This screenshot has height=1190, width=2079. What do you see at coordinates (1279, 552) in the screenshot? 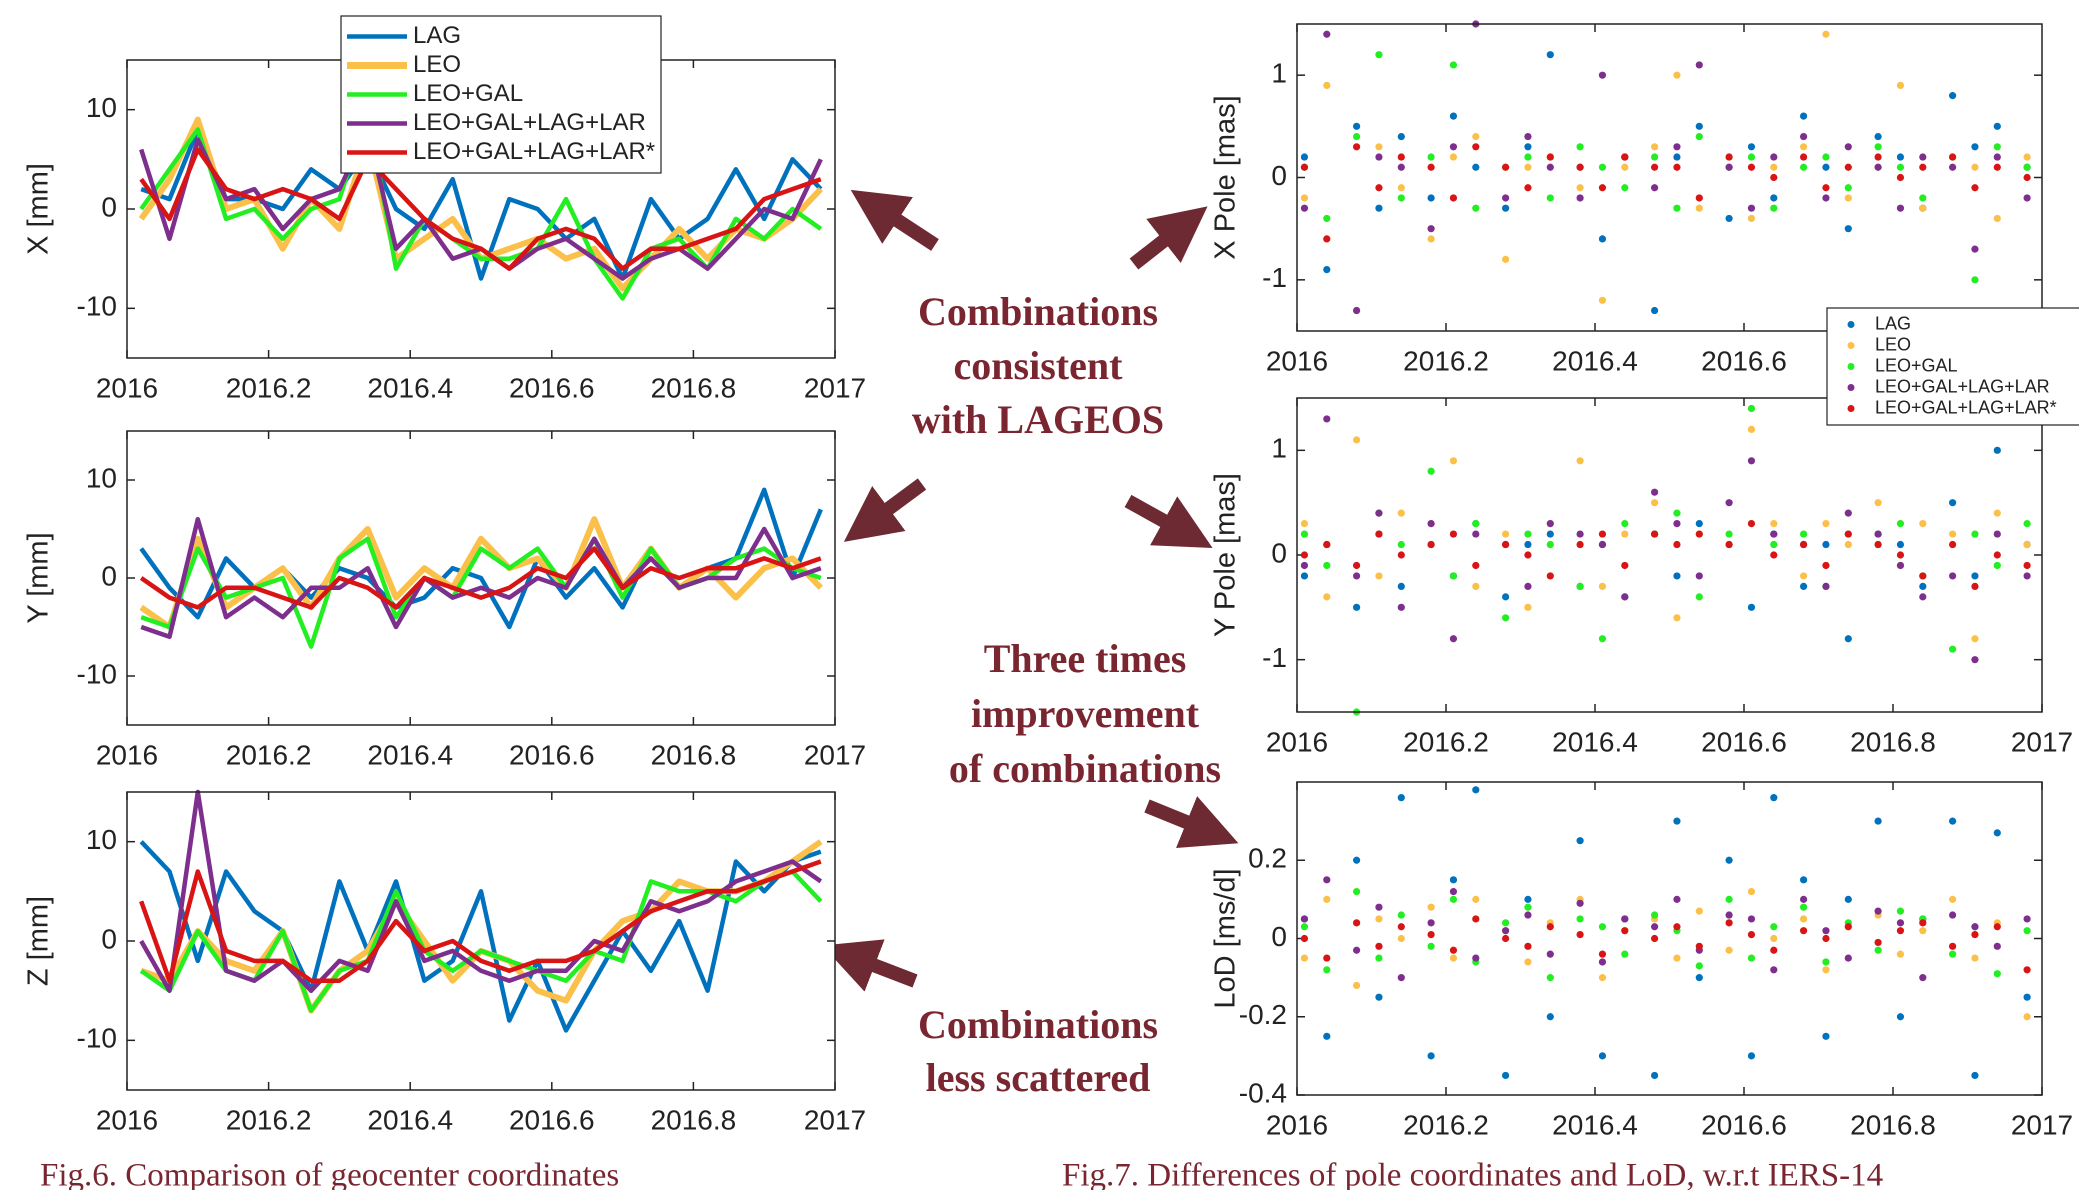
I see `y-tick-label: 0` at bounding box center [1279, 552].